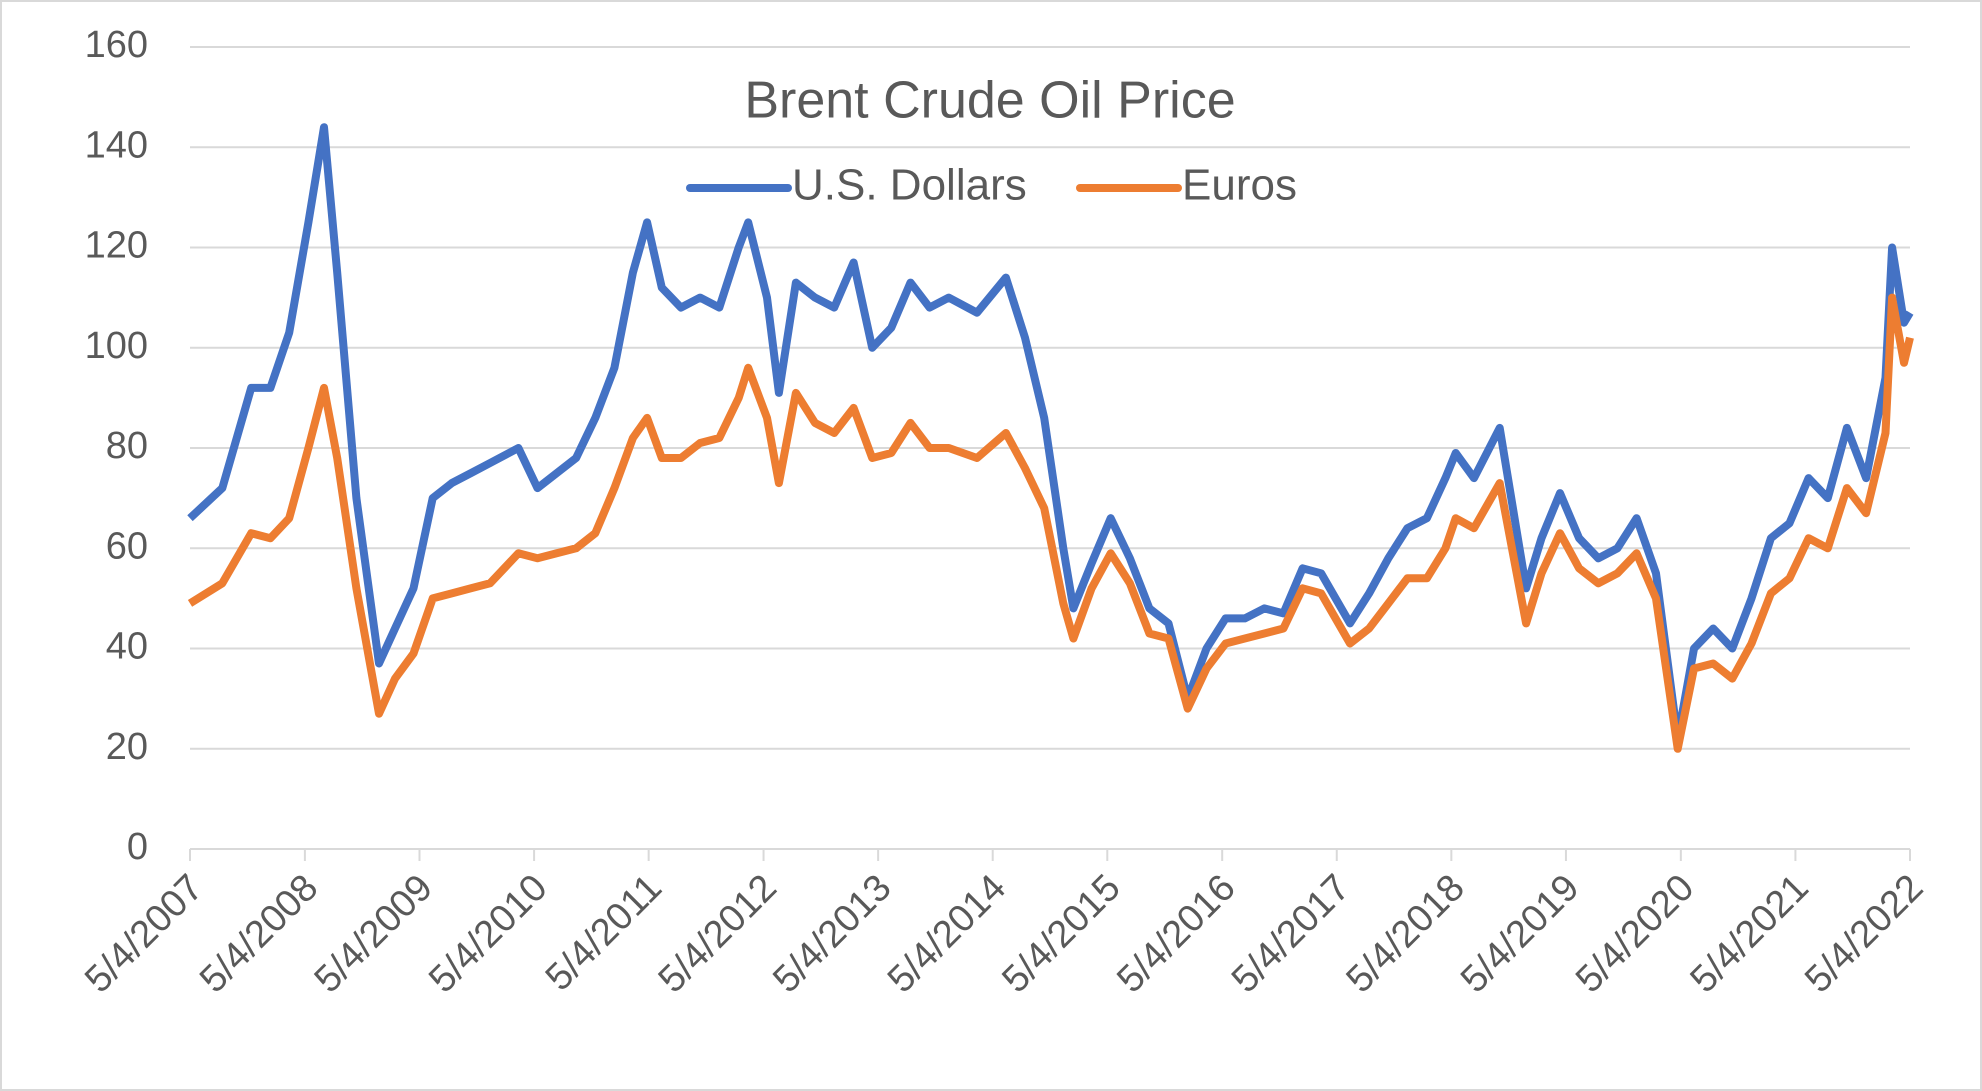 The image size is (1982, 1091). Describe the element at coordinates (127, 747) in the screenshot. I see `y-tick-label: 20` at that location.